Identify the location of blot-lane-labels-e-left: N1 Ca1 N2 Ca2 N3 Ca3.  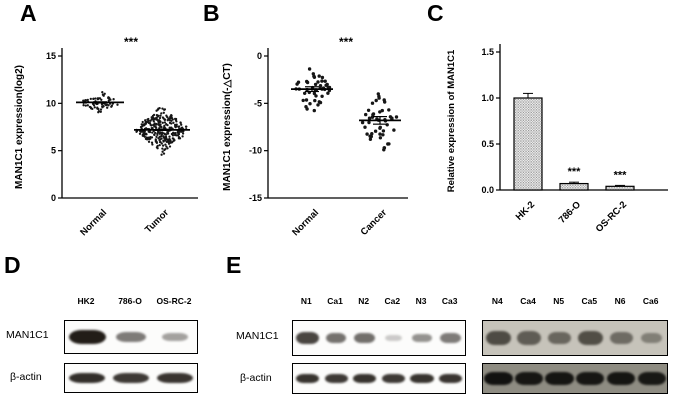
(378, 303).